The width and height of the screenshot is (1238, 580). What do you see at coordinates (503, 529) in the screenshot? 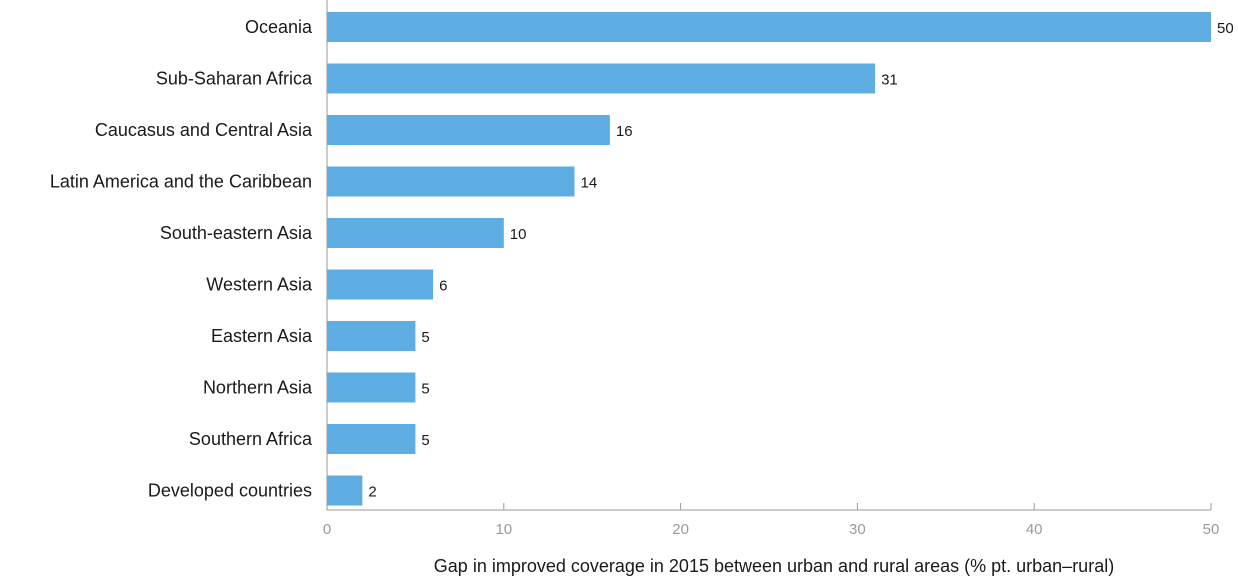
I see `x-tick-label: 10` at bounding box center [503, 529].